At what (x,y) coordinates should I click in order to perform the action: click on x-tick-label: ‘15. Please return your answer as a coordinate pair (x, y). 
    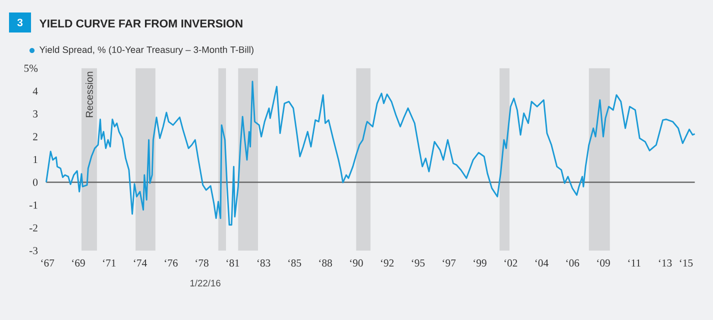
    Looking at the image, I should click on (686, 263).